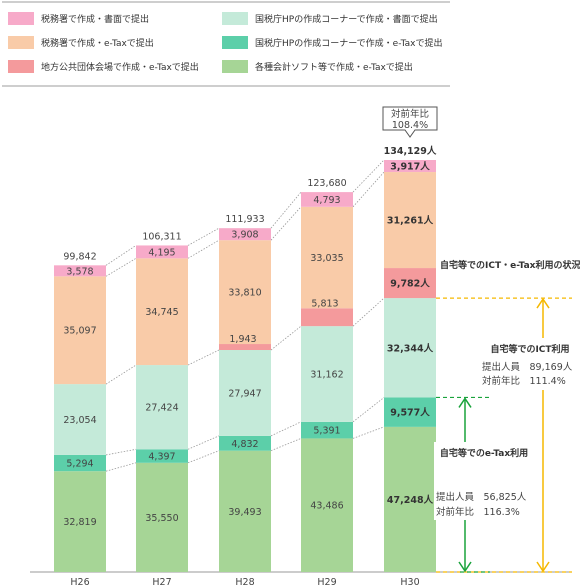 Image resolution: width=580 pixels, height=588 pixels. I want to click on value-label: 5,813, so click(324, 303).